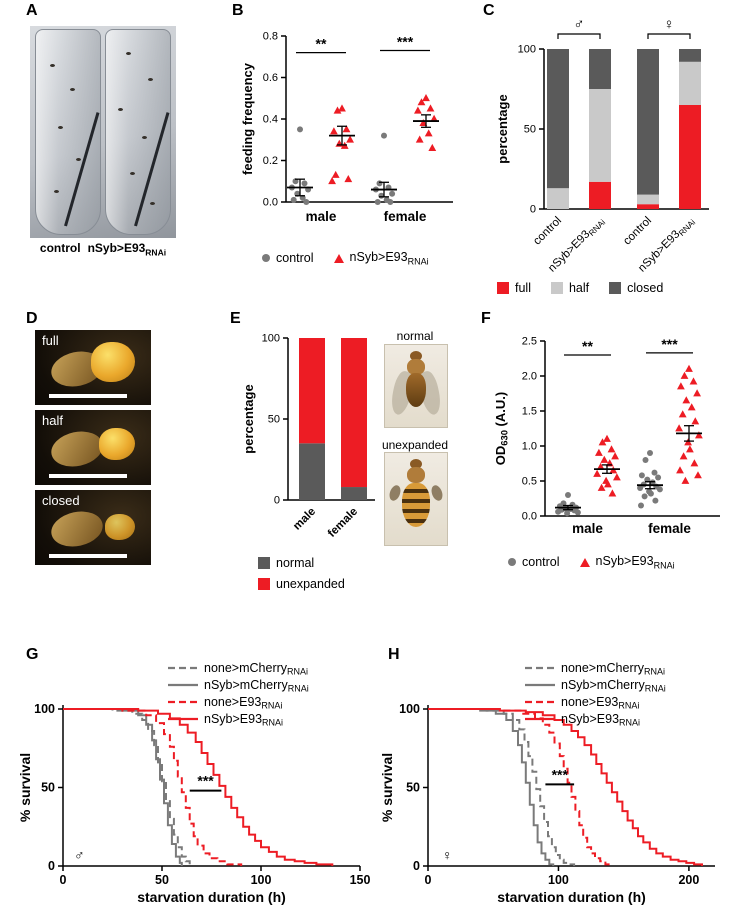 This screenshot has width=733, height=913. I want to click on panel-letter-E: E, so click(235, 318).